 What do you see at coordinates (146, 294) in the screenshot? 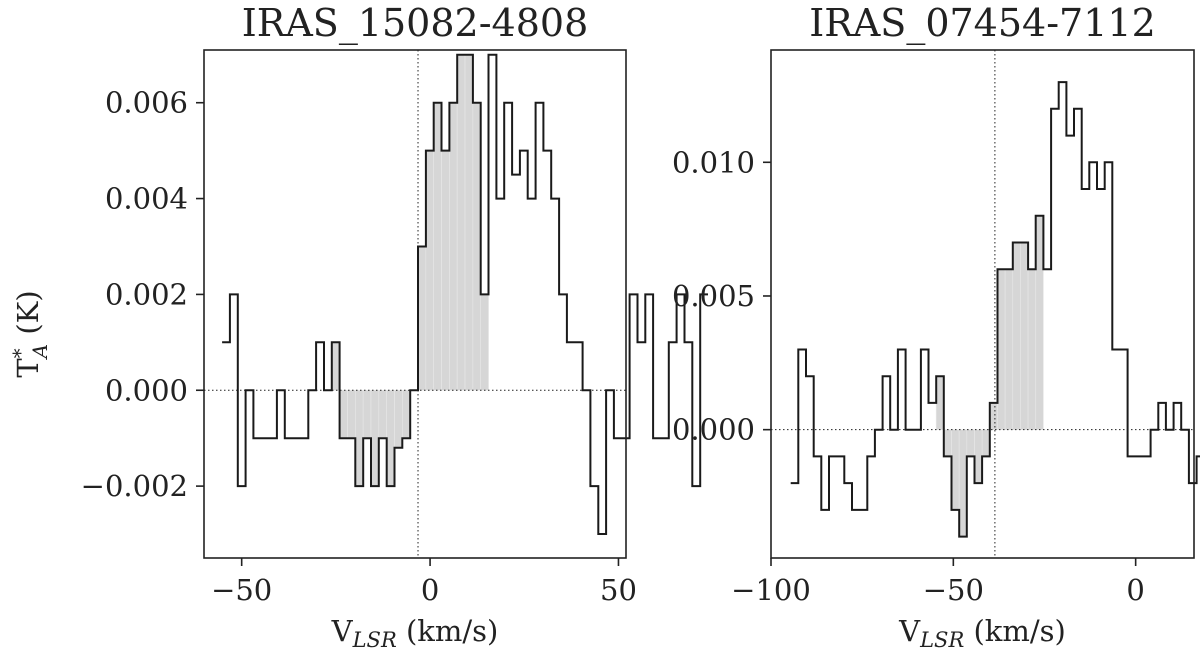
I see `y-tick-label: 0.002` at bounding box center [146, 294].